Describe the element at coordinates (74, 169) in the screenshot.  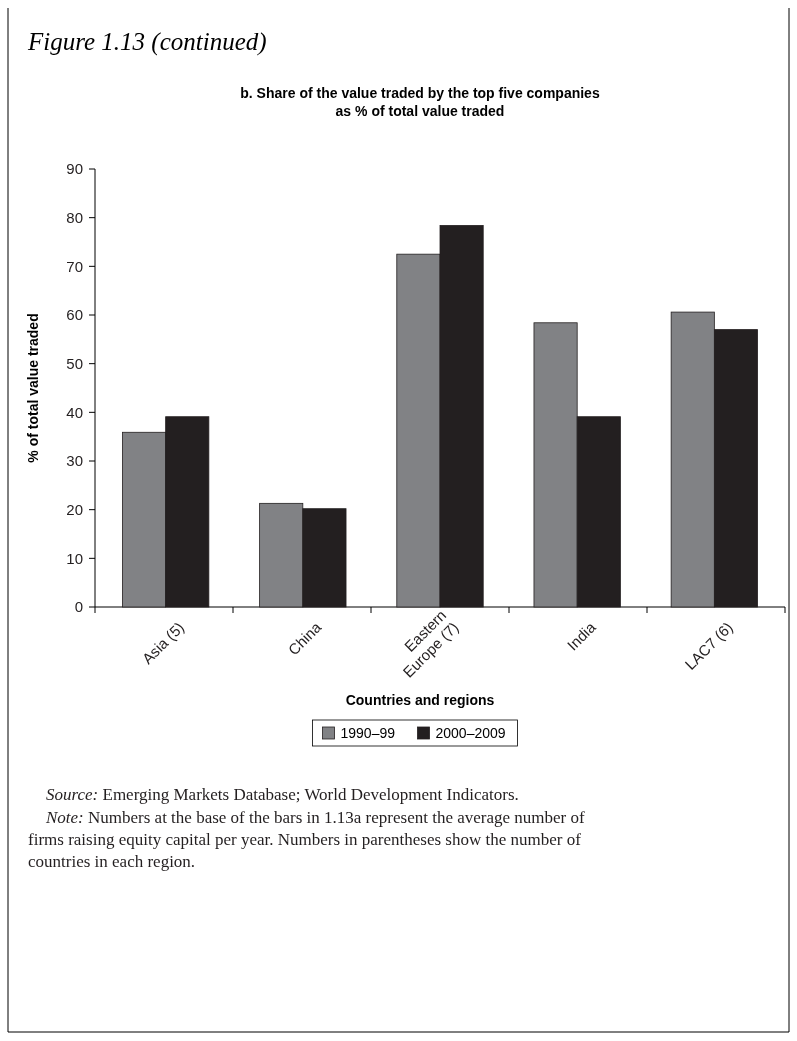
I see `y-tick-label: 90` at that location.